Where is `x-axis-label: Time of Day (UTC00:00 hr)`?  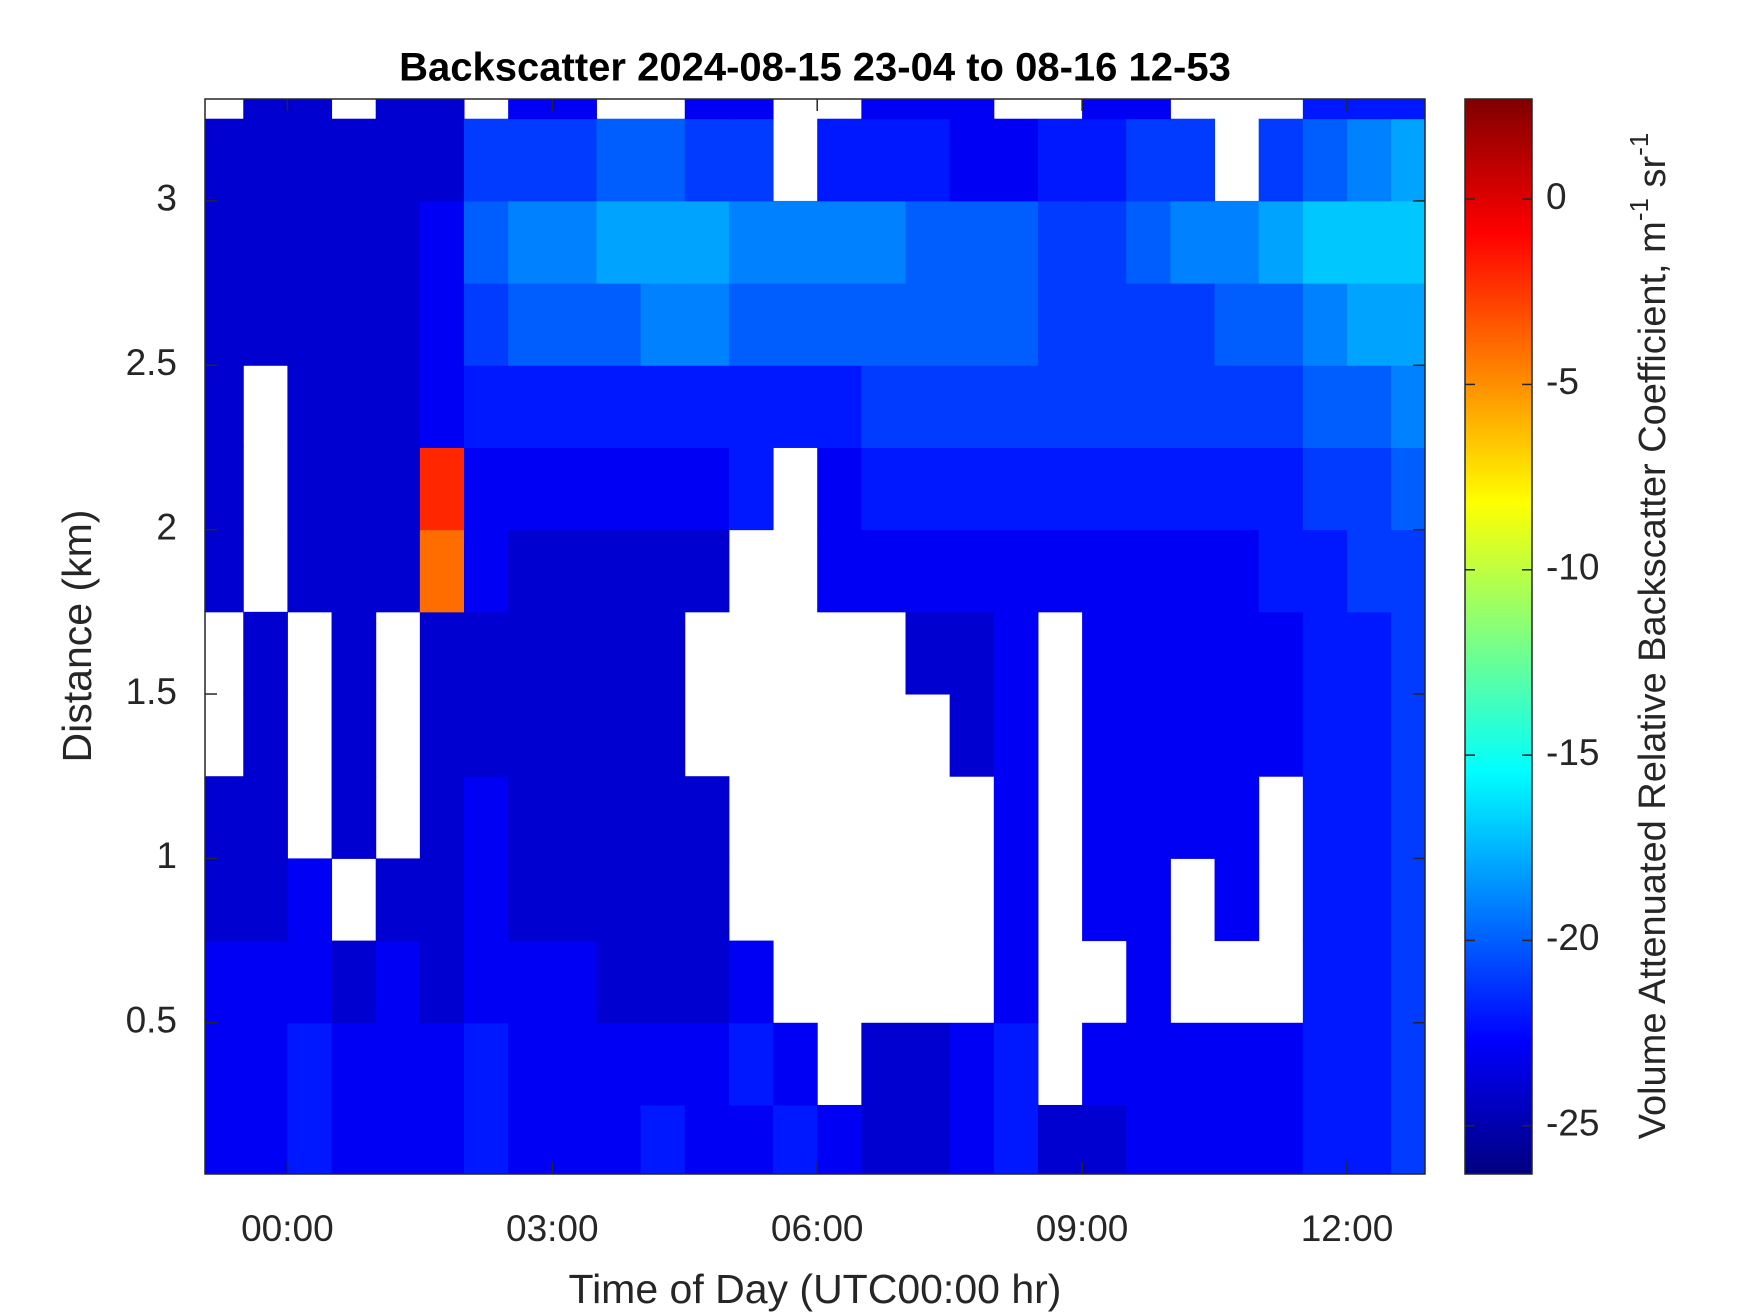 x-axis-label: Time of Day (UTC00:00 hr) is located at coordinates (815, 1289).